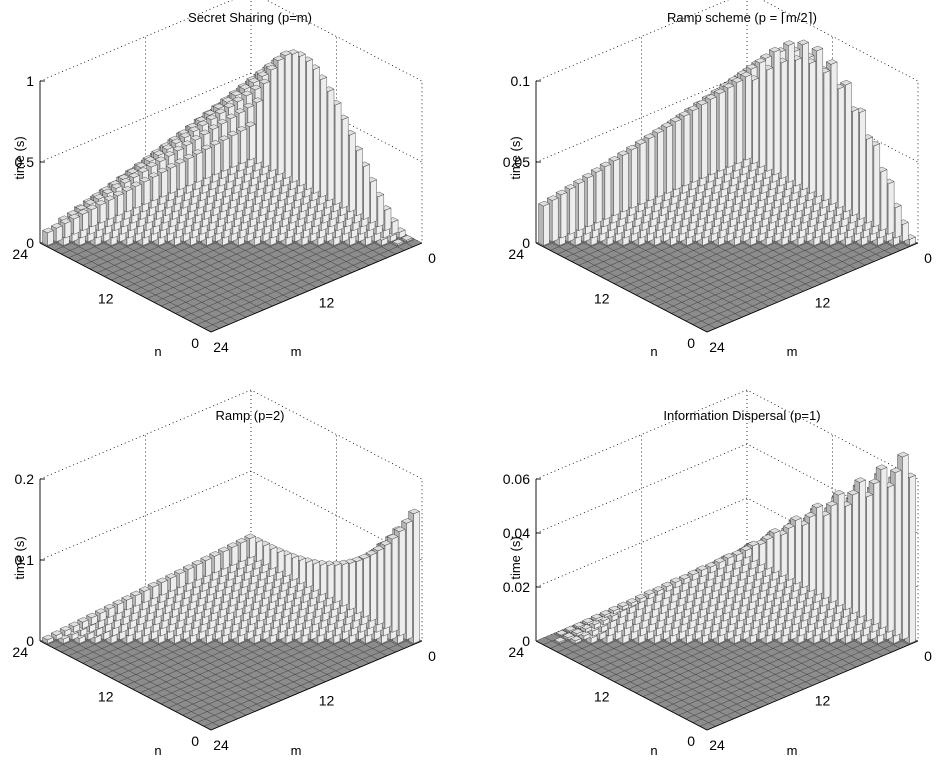 The height and width of the screenshot is (762, 951). What do you see at coordinates (250, 415) in the screenshot?
I see `chart-title: Ramp (p=2)` at bounding box center [250, 415].